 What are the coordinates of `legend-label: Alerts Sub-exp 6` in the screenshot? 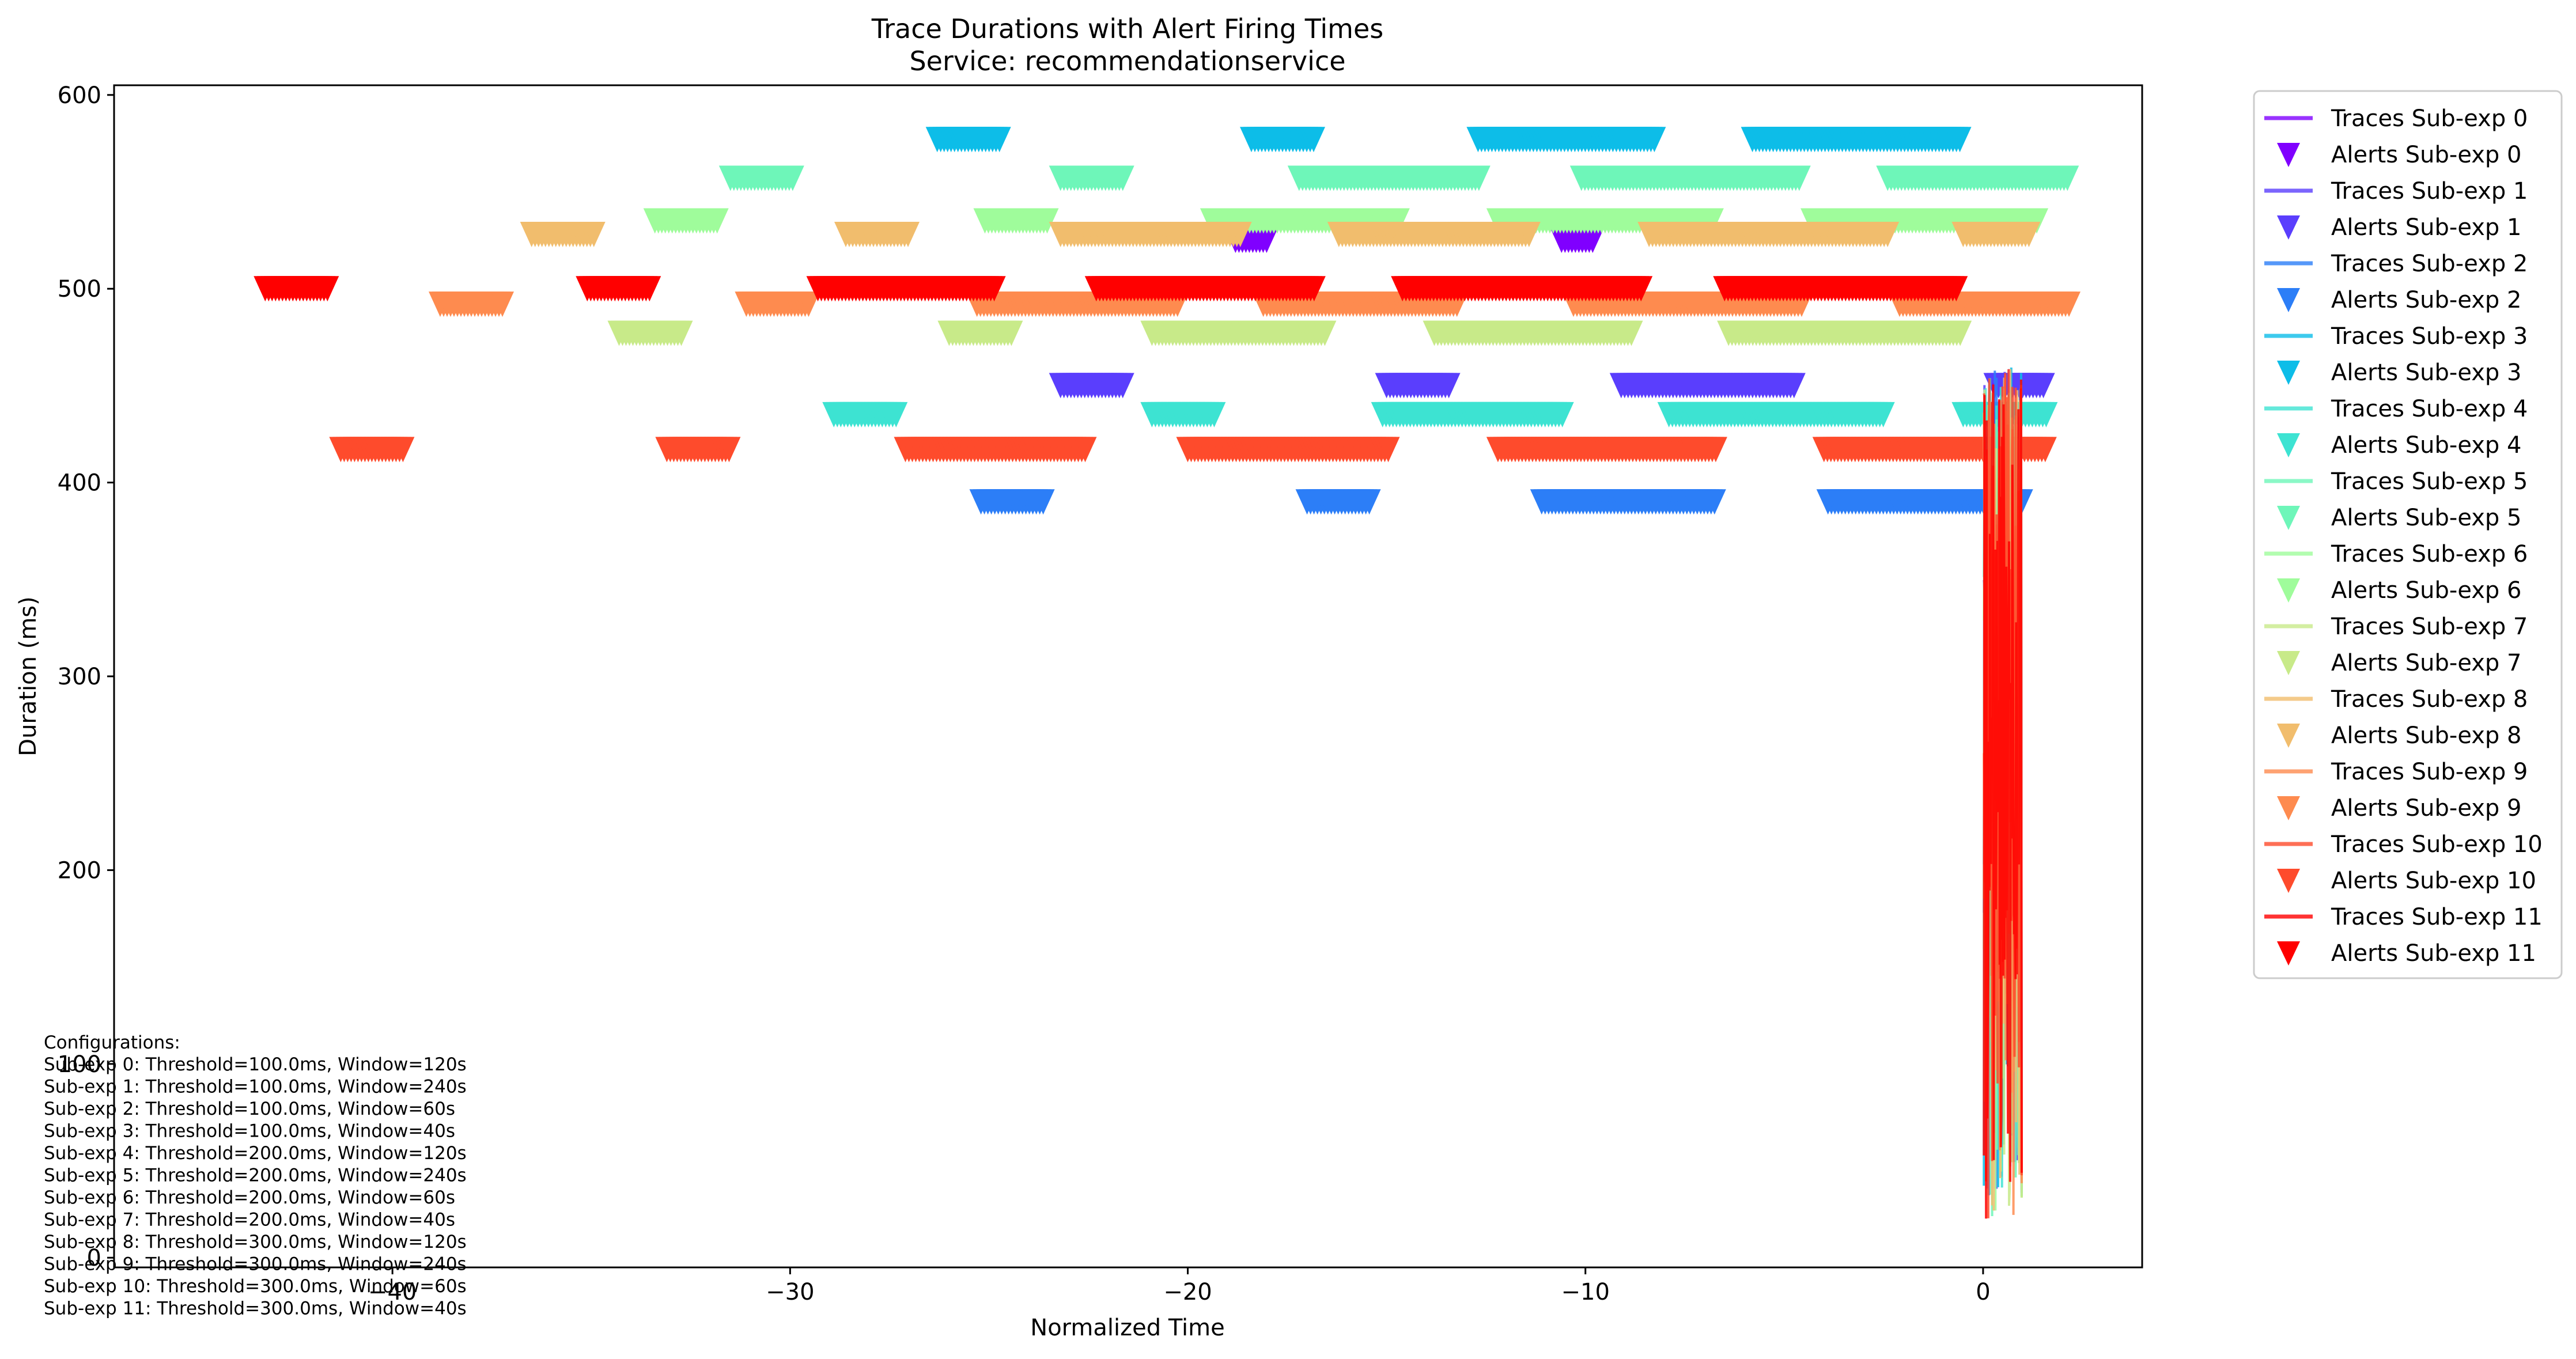 It's located at (2426, 590).